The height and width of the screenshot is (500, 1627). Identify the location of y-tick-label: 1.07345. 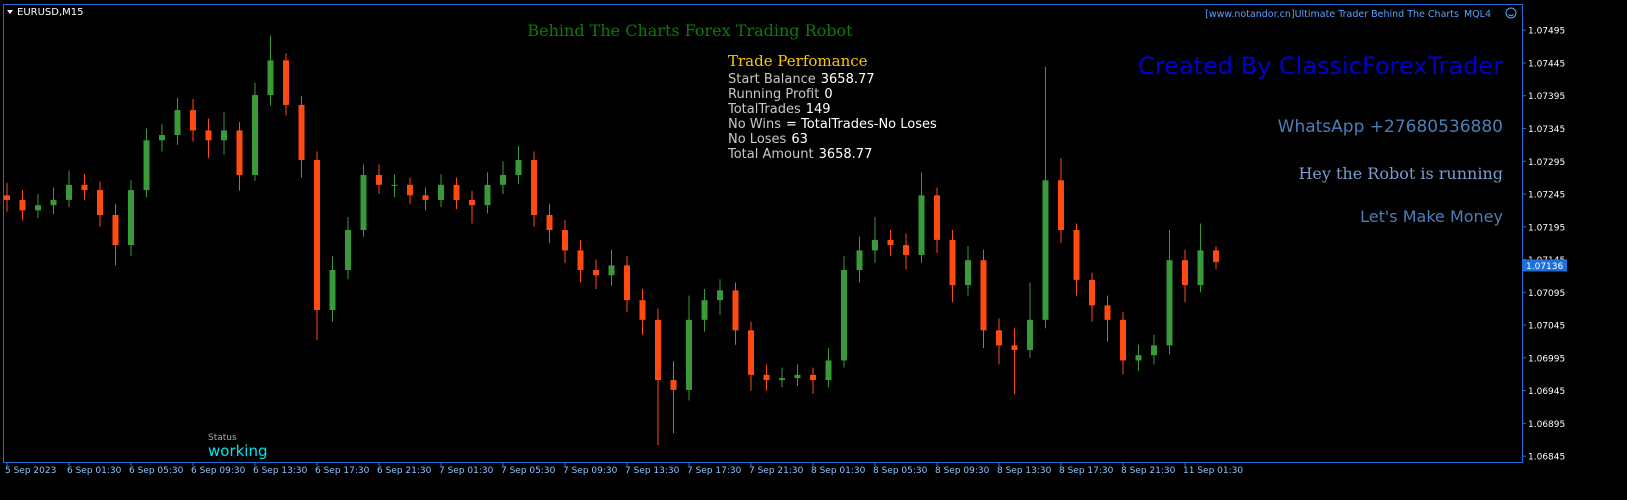
(1546, 130).